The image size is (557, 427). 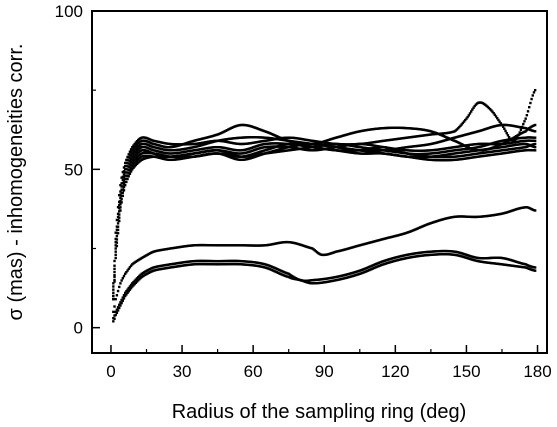 I want to click on x-tick-label: 60, so click(x=253, y=371).